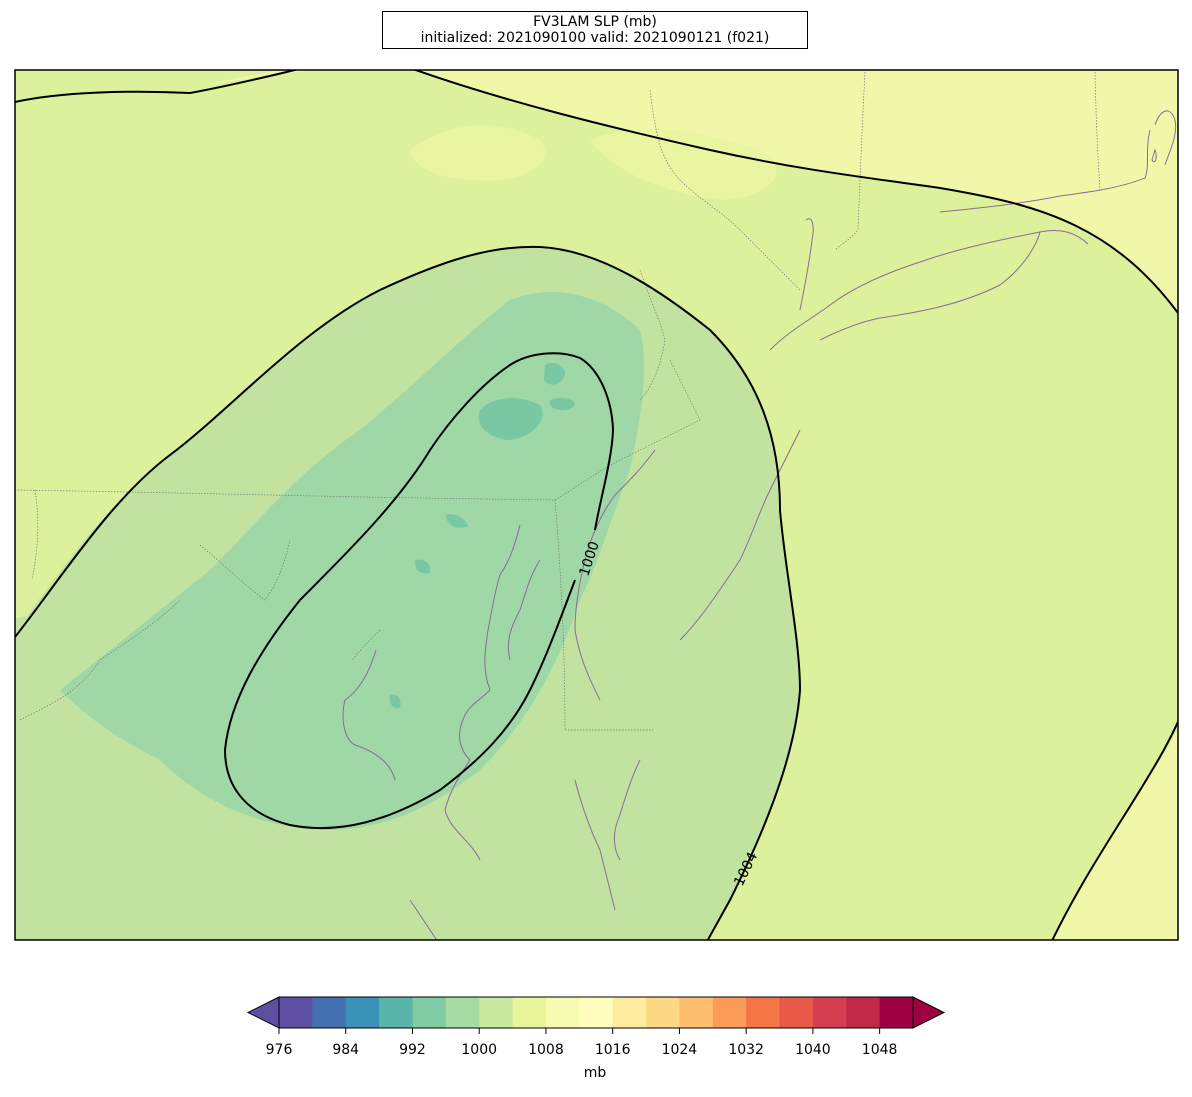 The width and height of the screenshot is (1192, 1097). Describe the element at coordinates (746, 1050) in the screenshot. I see `colorbar-tick-label: 1032` at that location.